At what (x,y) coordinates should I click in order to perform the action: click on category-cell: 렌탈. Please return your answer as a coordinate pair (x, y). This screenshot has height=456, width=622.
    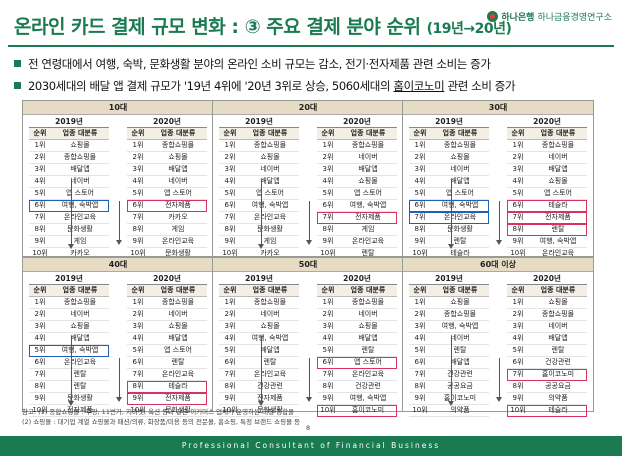
    Looking at the image, I should click on (368, 253).